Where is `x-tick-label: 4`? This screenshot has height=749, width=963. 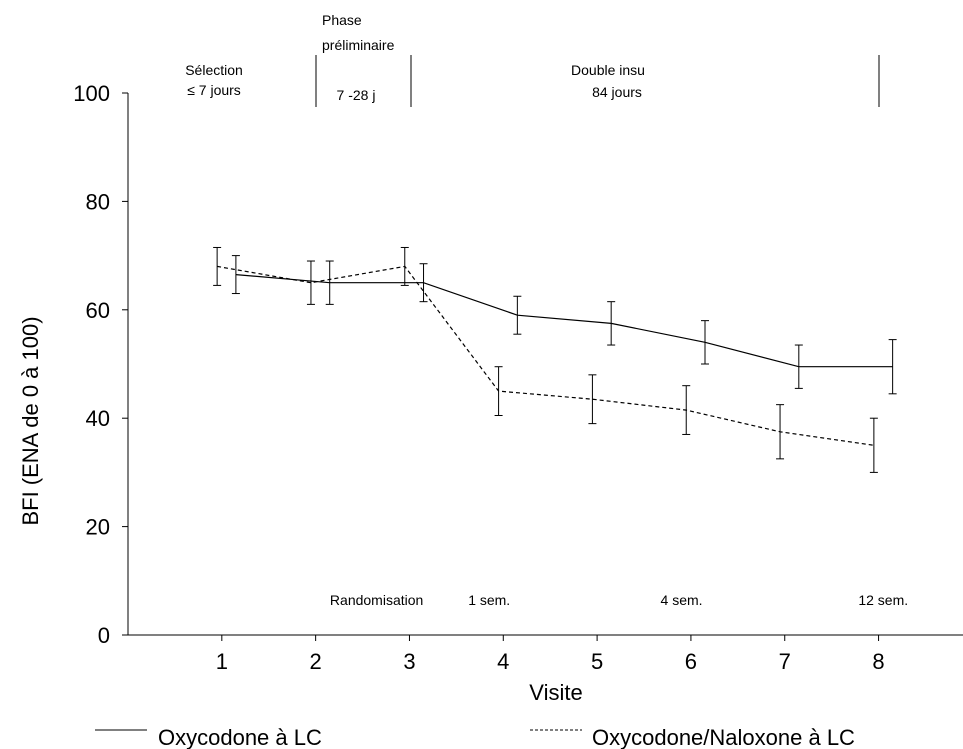 x-tick-label: 4 is located at coordinates (503, 661).